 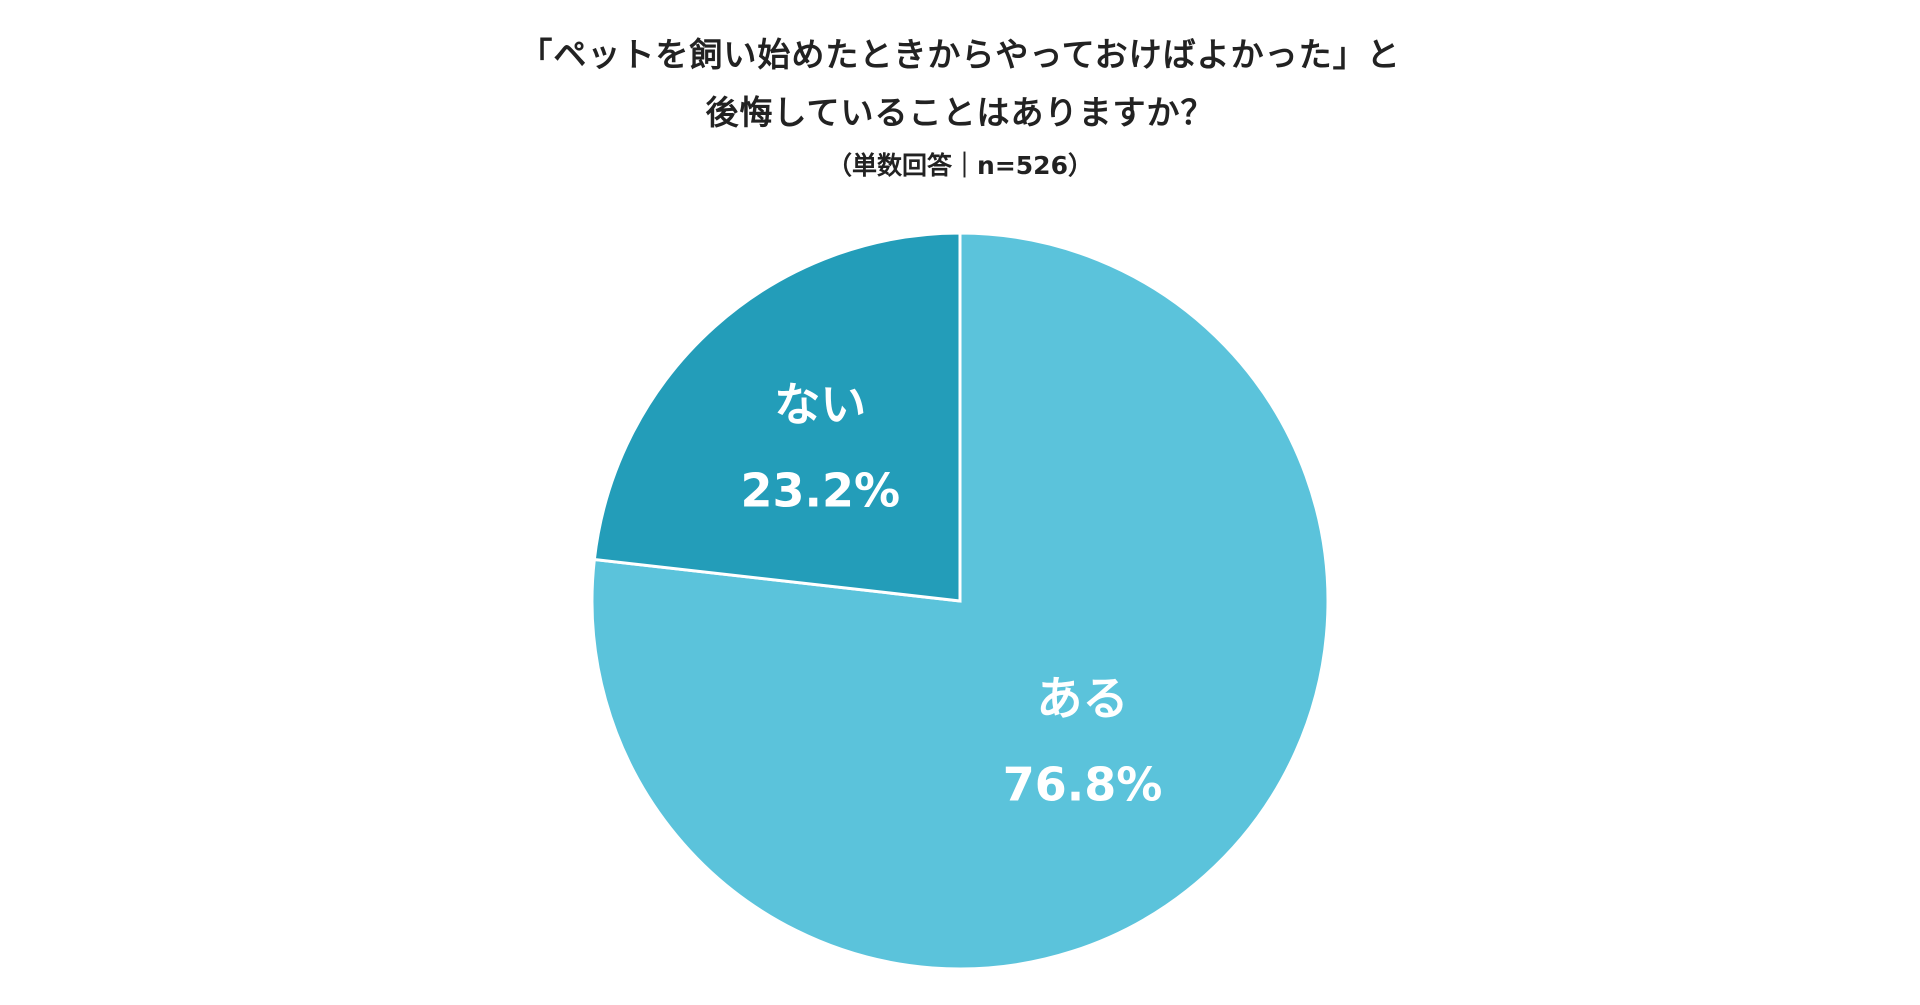 What do you see at coordinates (960, 54) in the screenshot?
I see `chart-title-line-1: 「ペットを飼い始めたときからやっておけばよかった」と` at bounding box center [960, 54].